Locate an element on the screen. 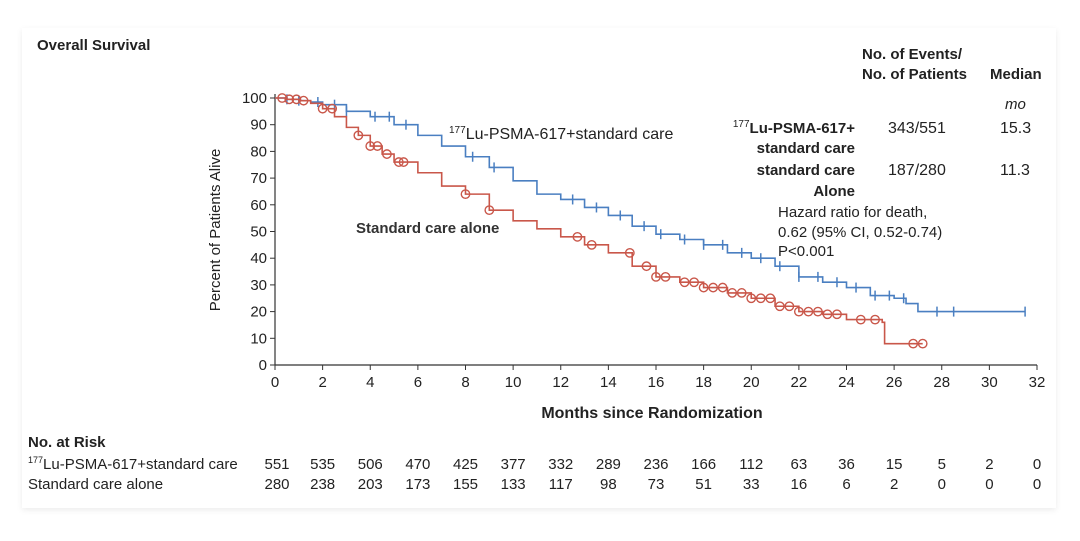 This screenshot has width=1080, height=541. at-risk-value: 133 is located at coordinates (513, 484).